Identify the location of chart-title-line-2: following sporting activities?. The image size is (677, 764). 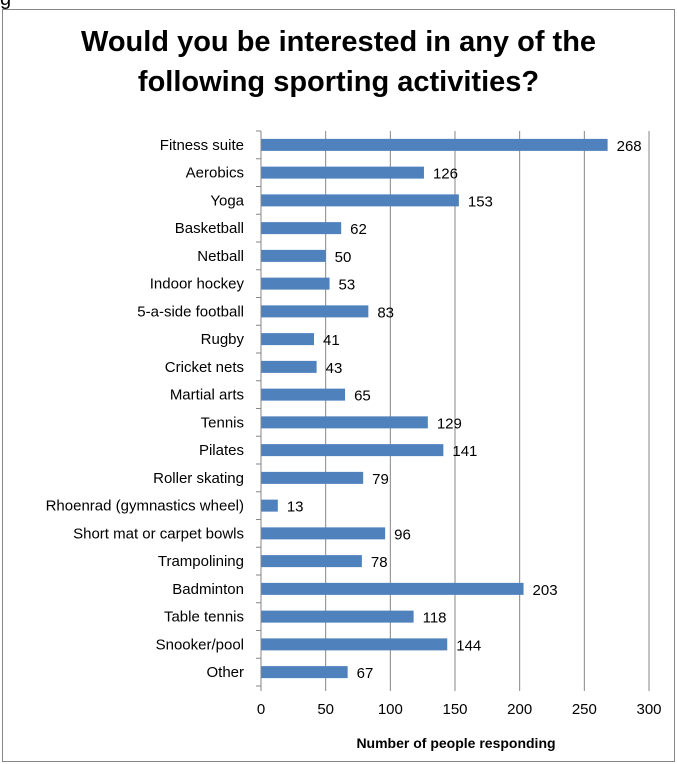
(338, 82).